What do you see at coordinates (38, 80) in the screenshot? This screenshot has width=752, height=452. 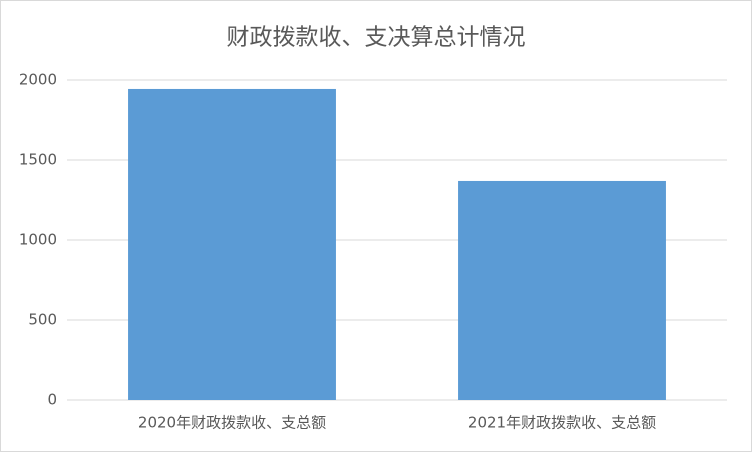 I see `y-tick-label: 2000` at bounding box center [38, 80].